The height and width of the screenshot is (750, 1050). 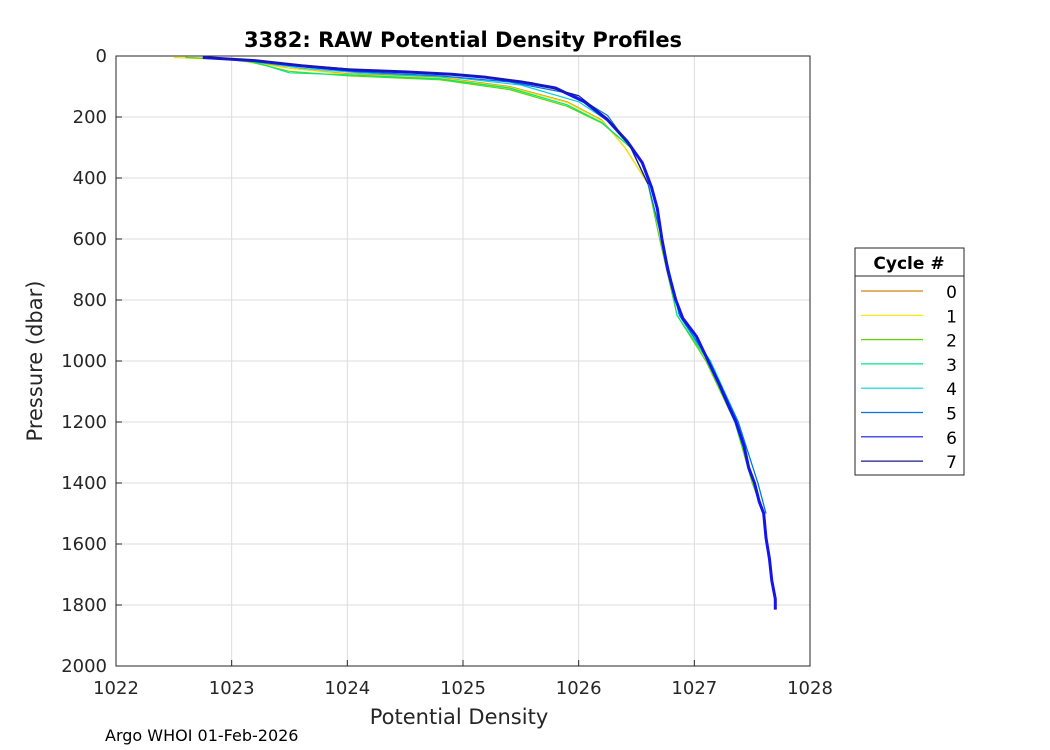 I want to click on legend-label-cycle-6: 6, so click(x=951, y=439).